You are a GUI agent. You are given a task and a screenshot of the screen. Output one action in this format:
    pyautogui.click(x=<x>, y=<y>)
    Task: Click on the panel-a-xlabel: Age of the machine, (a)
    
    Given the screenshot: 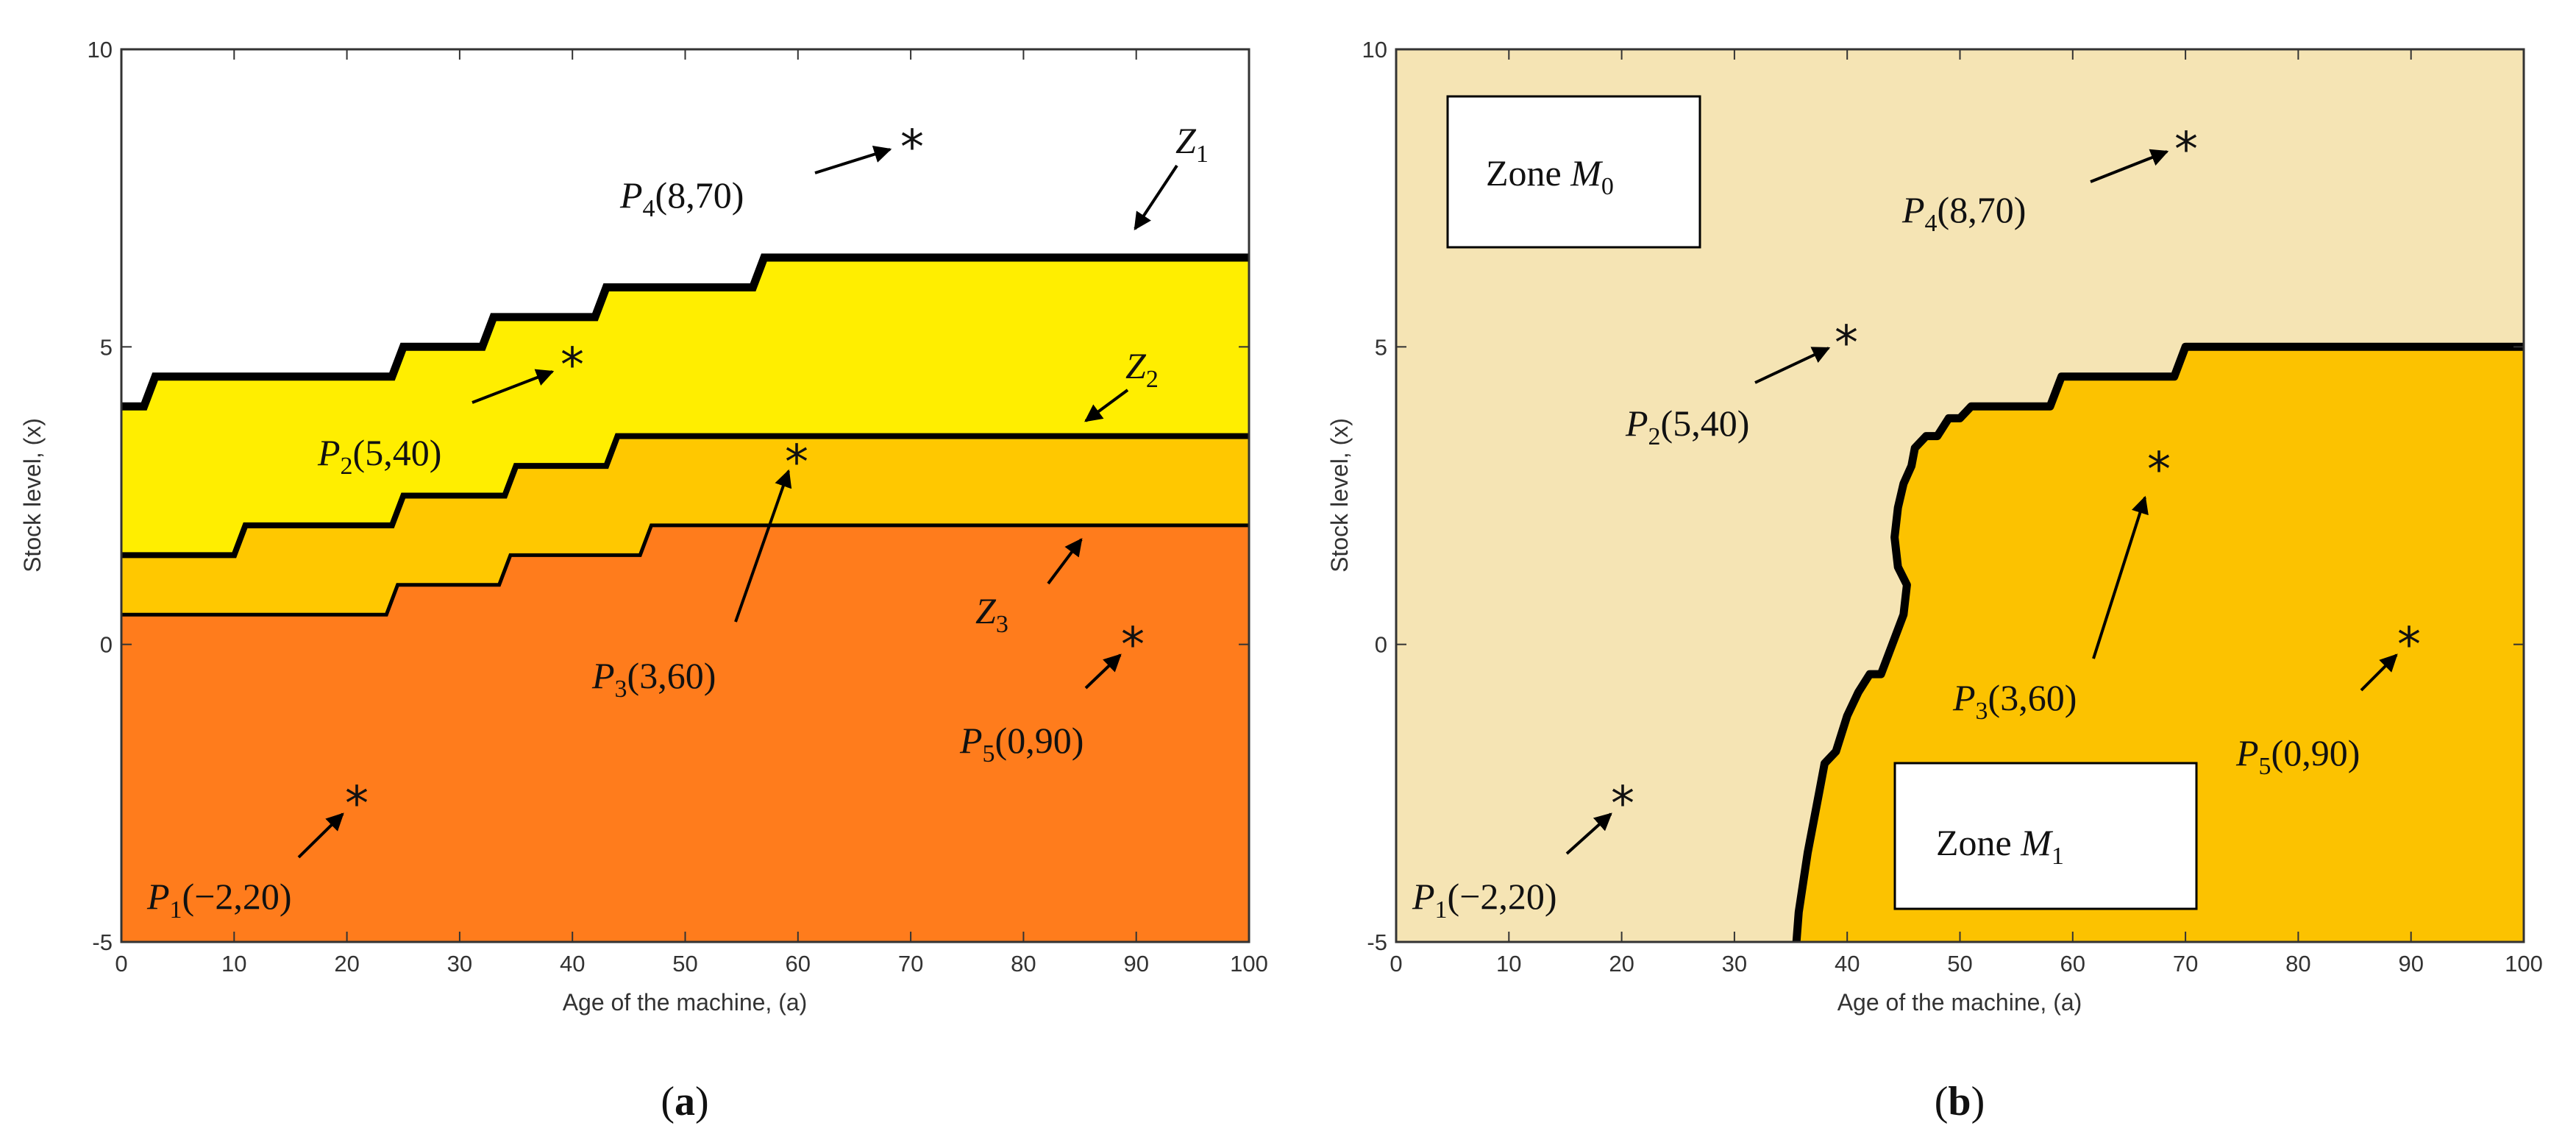 What is the action you would take?
    pyautogui.click(x=685, y=1003)
    